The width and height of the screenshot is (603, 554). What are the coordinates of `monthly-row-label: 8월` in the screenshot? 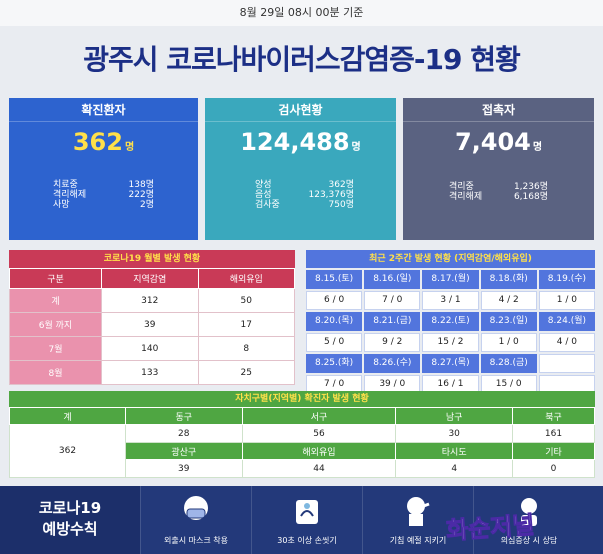 It's located at (55, 372).